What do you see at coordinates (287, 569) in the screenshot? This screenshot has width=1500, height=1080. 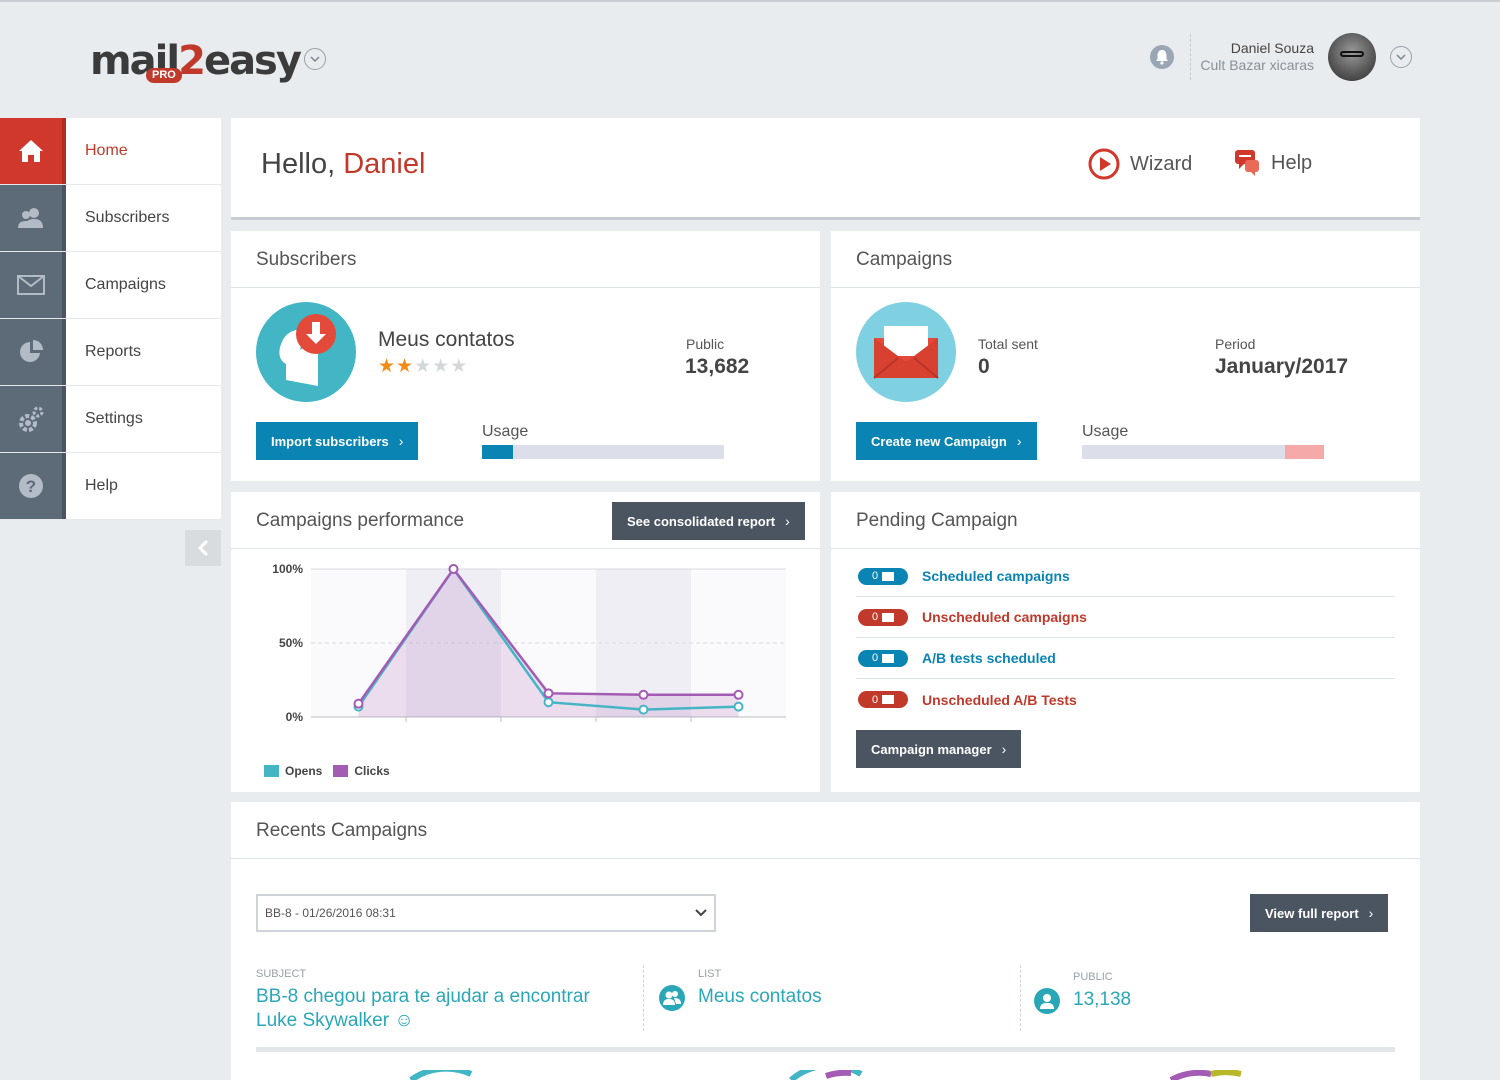 I see `y-tick-label: 100%` at bounding box center [287, 569].